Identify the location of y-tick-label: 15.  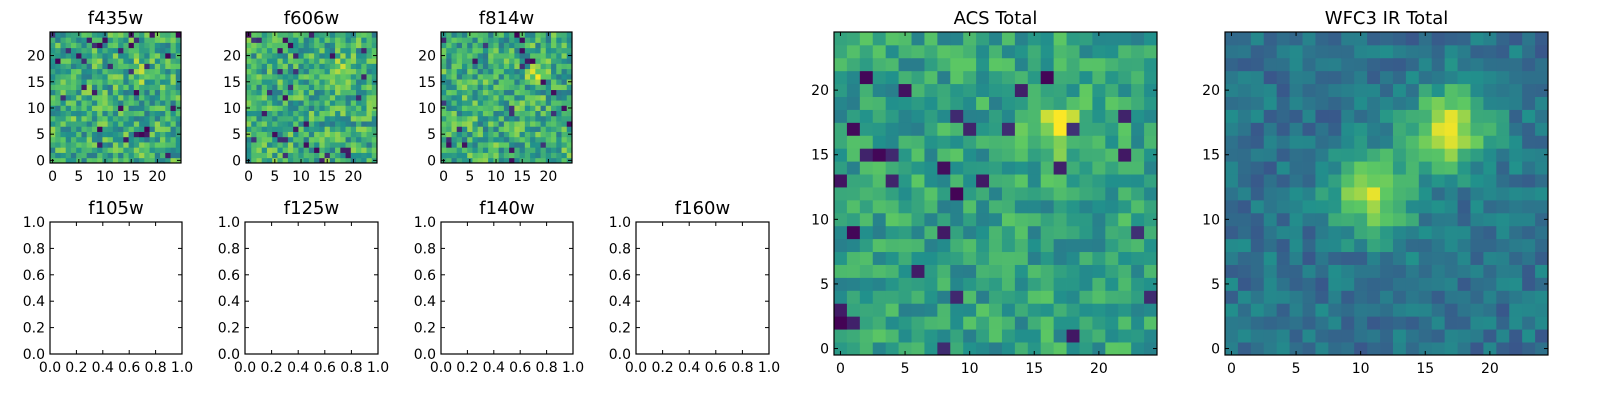
(427, 83).